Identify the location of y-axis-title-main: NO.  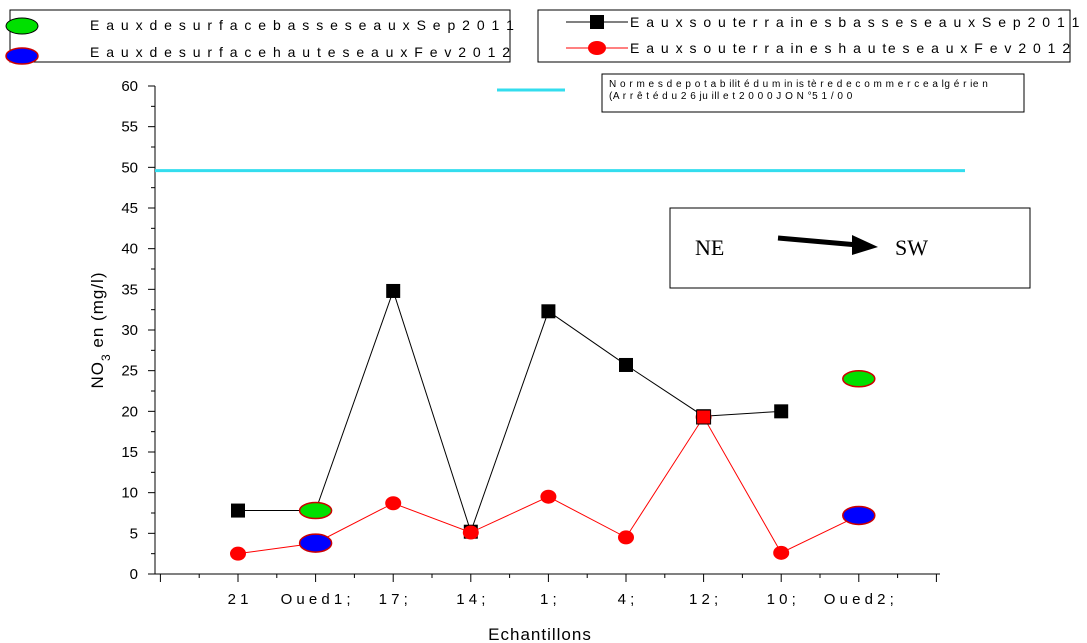
(97, 375).